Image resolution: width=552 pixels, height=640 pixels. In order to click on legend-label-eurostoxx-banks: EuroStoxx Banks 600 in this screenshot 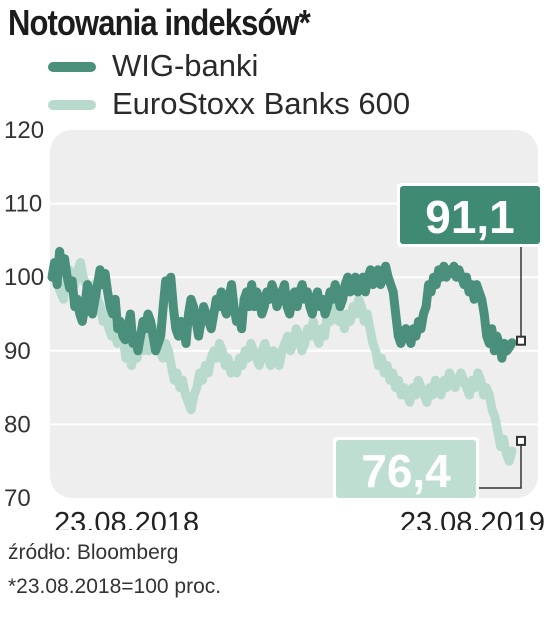, I will do `click(261, 103)`.